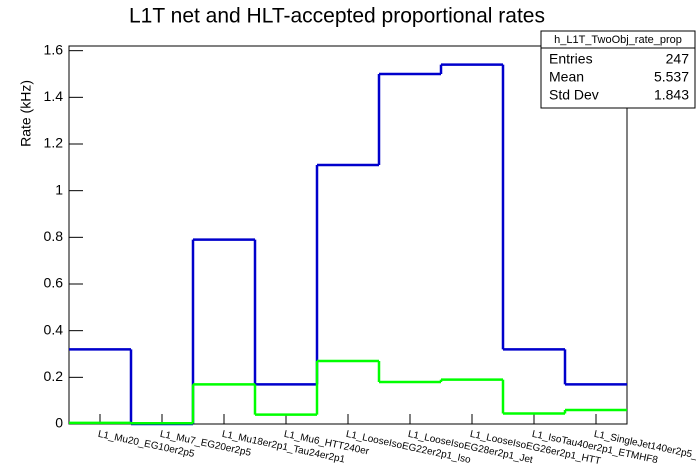 The height and width of the screenshot is (472, 696). I want to click on y-tick-label: 0, so click(59, 423).